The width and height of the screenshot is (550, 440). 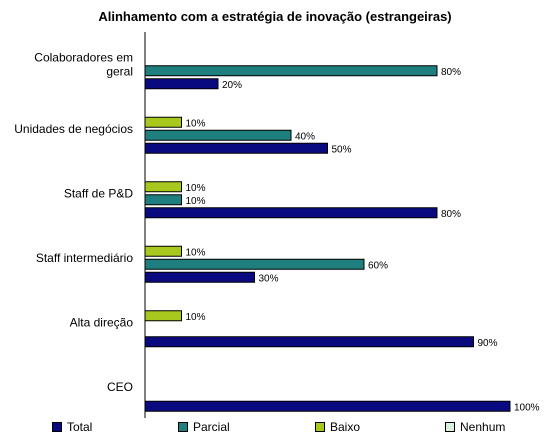 What do you see at coordinates (483, 427) in the screenshot?
I see `legend-label: Nenhum` at bounding box center [483, 427].